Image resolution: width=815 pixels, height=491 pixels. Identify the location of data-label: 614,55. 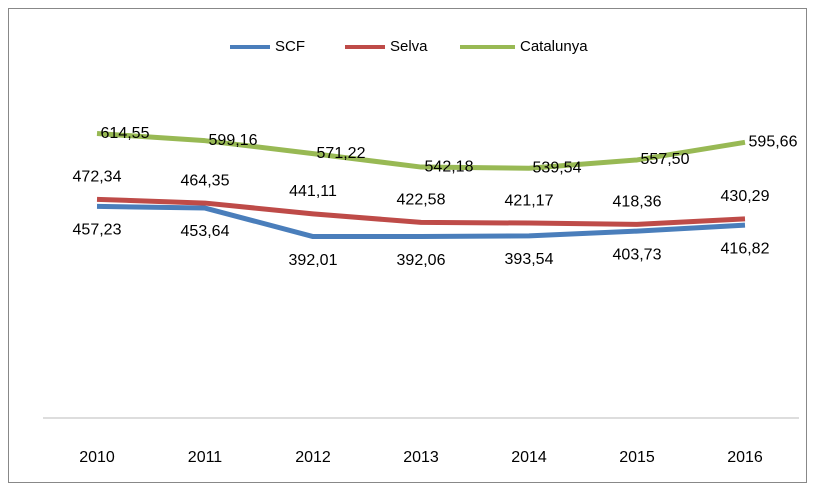
(125, 133).